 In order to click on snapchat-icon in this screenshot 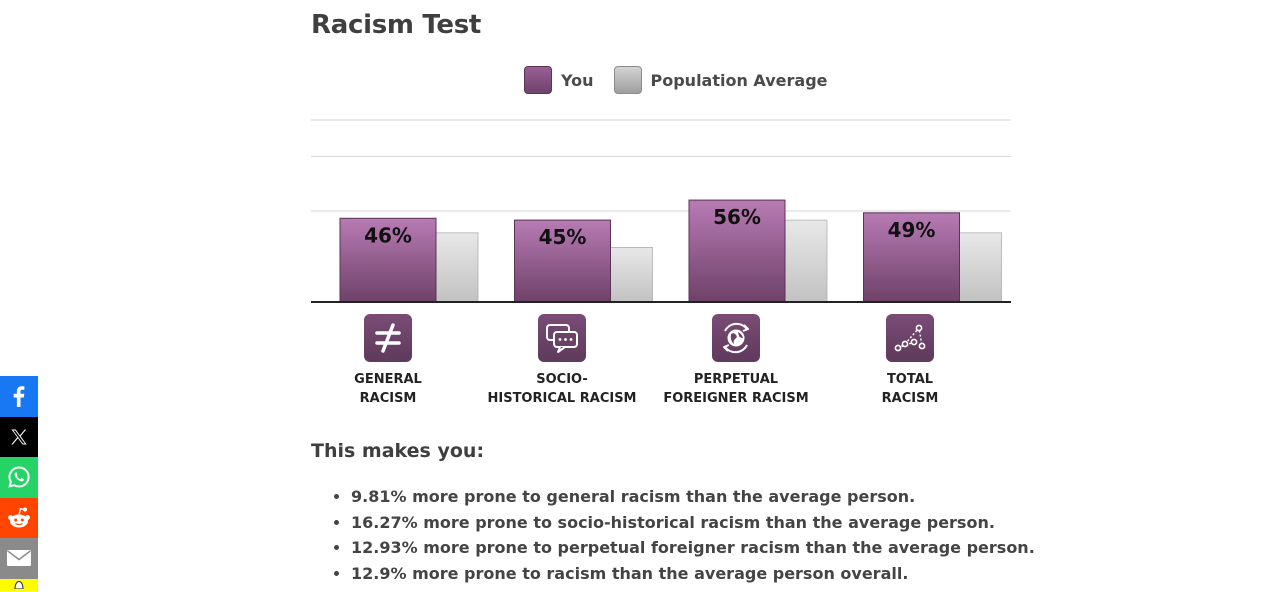, I will do `click(19, 584)`.